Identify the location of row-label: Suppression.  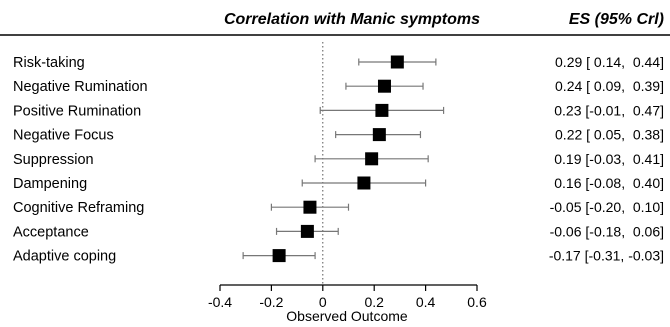
(53, 160).